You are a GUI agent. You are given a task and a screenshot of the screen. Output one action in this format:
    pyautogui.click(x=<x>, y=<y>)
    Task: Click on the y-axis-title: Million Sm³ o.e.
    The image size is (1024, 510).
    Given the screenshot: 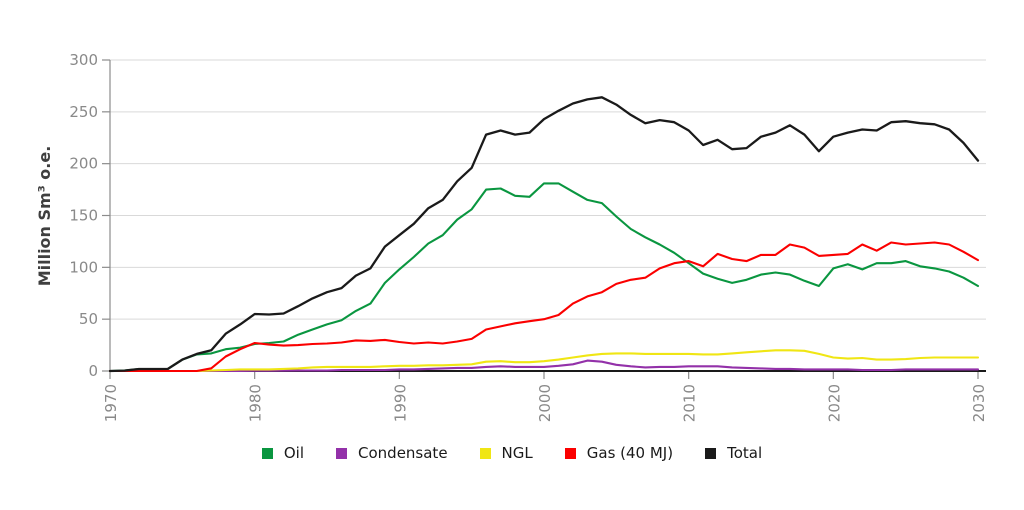 What is the action you would take?
    pyautogui.click(x=44, y=216)
    